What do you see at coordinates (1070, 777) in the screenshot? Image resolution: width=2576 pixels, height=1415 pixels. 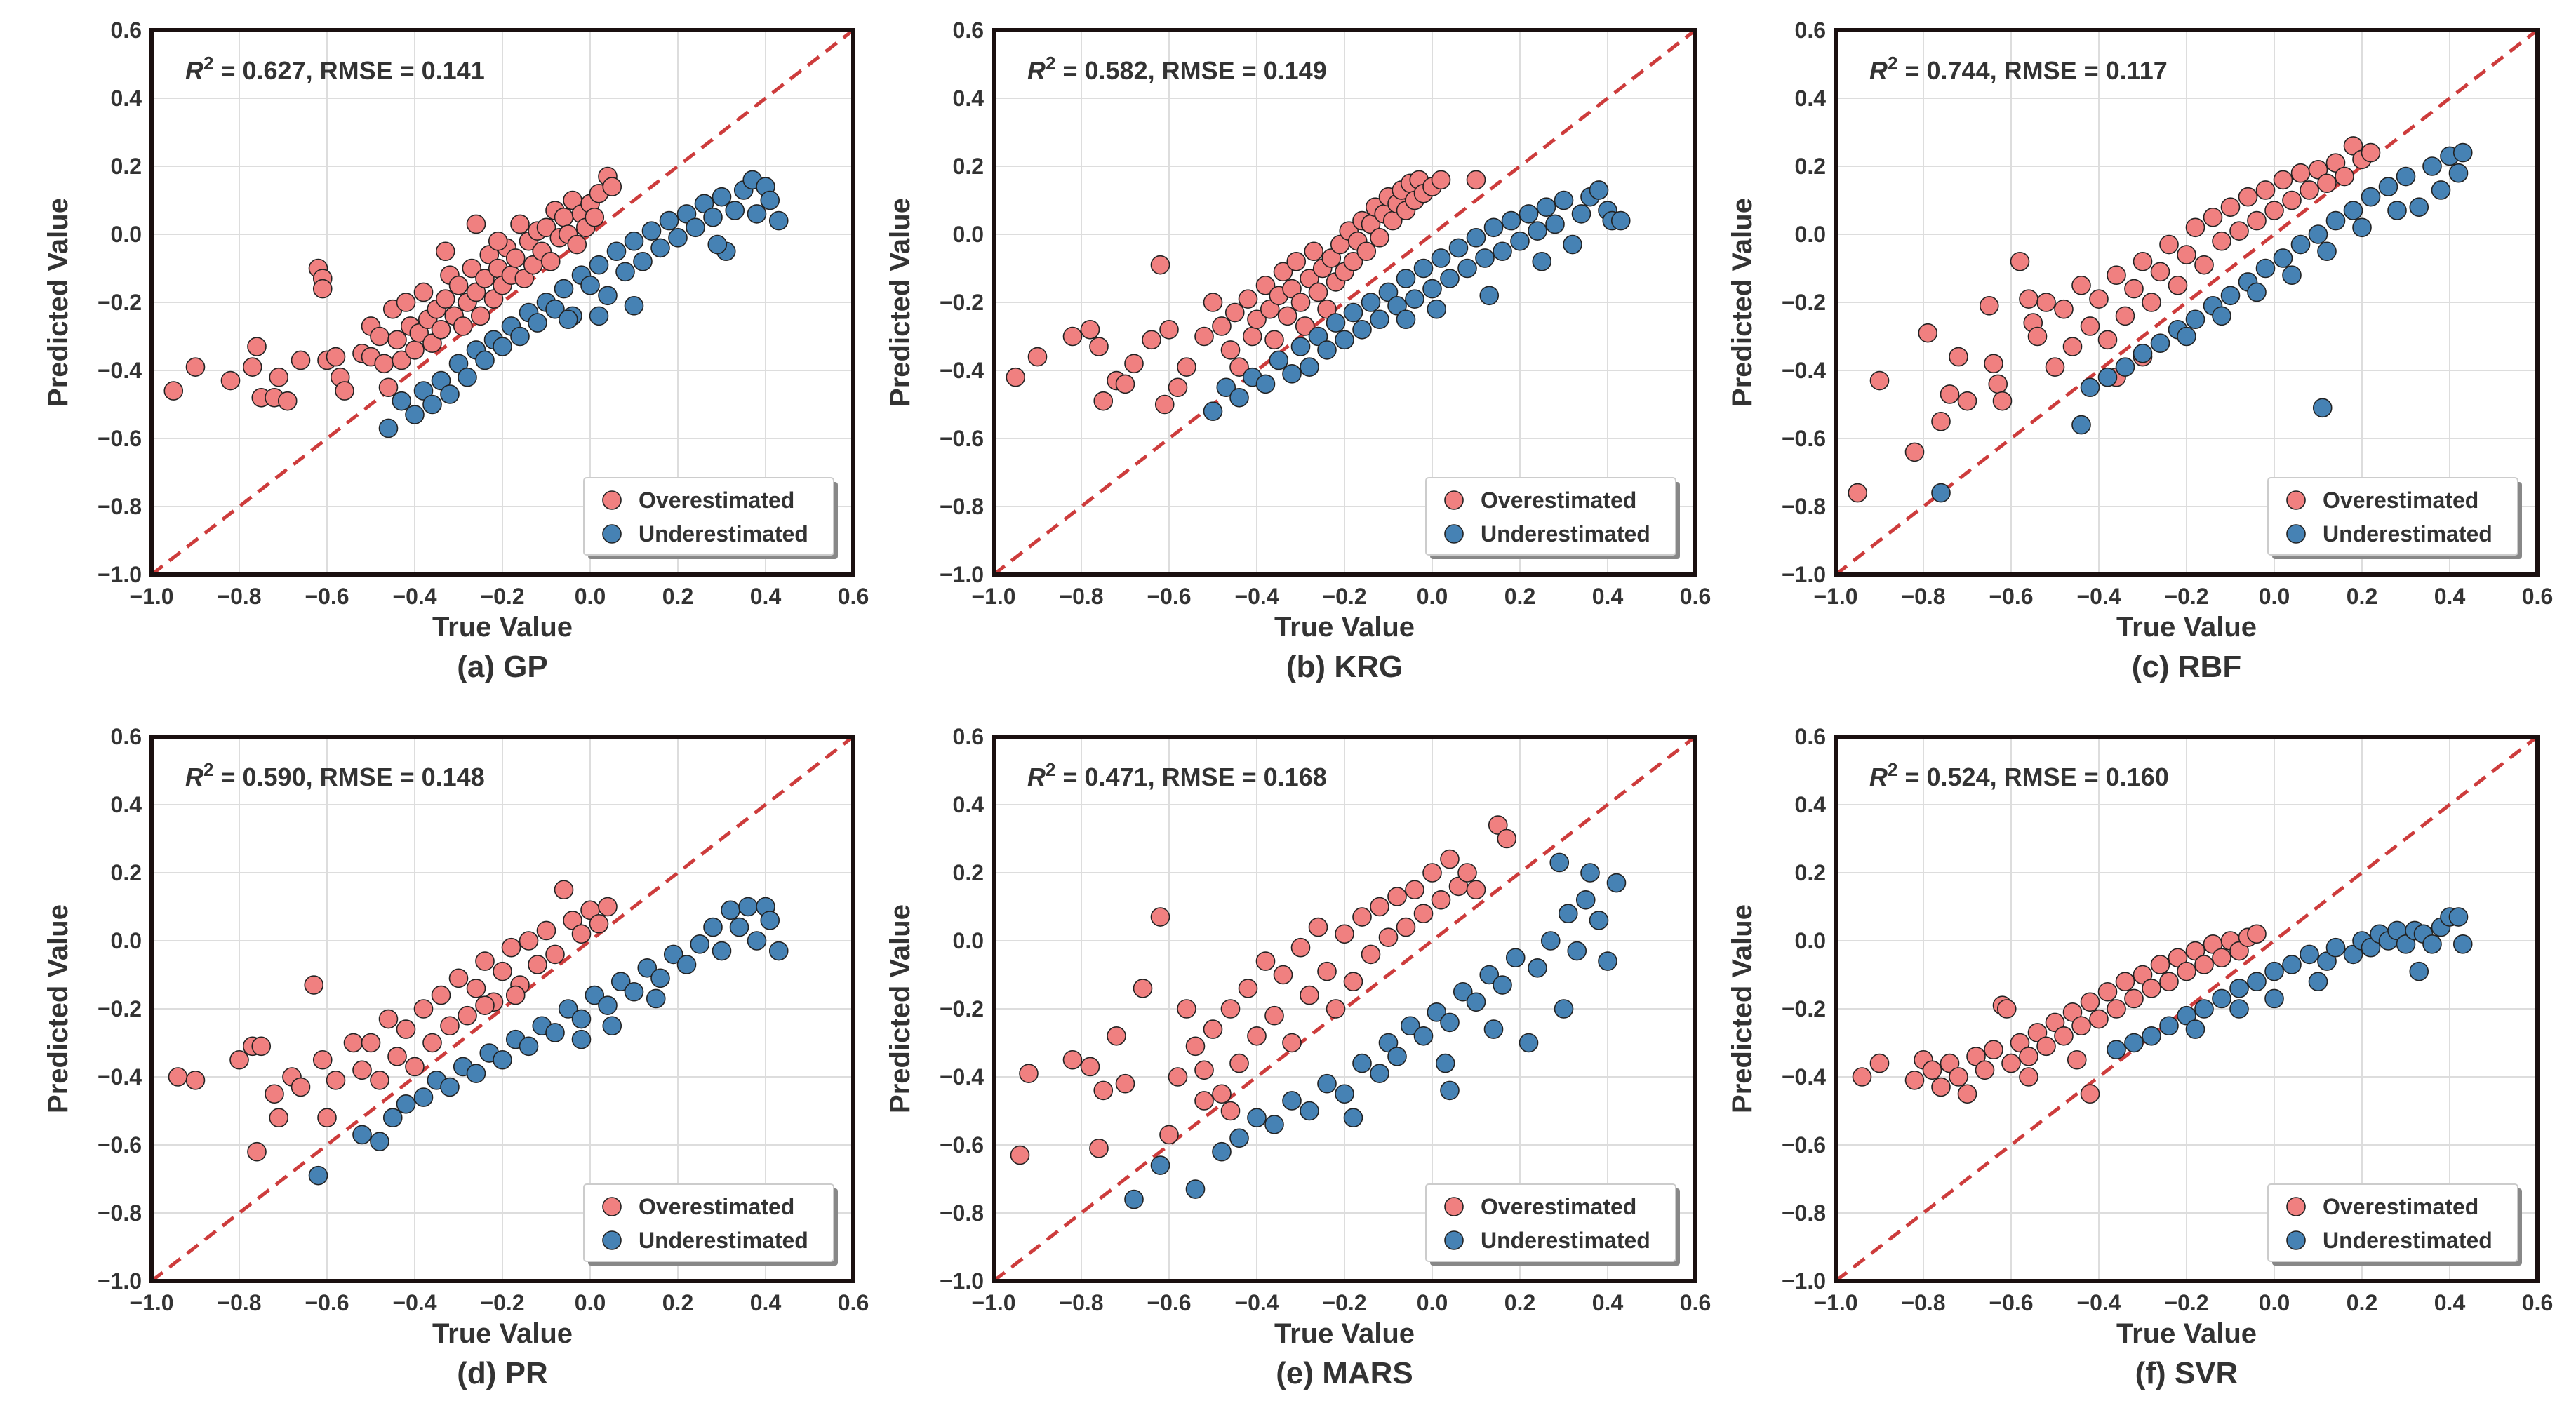 I see `equals-sign: =` at bounding box center [1070, 777].